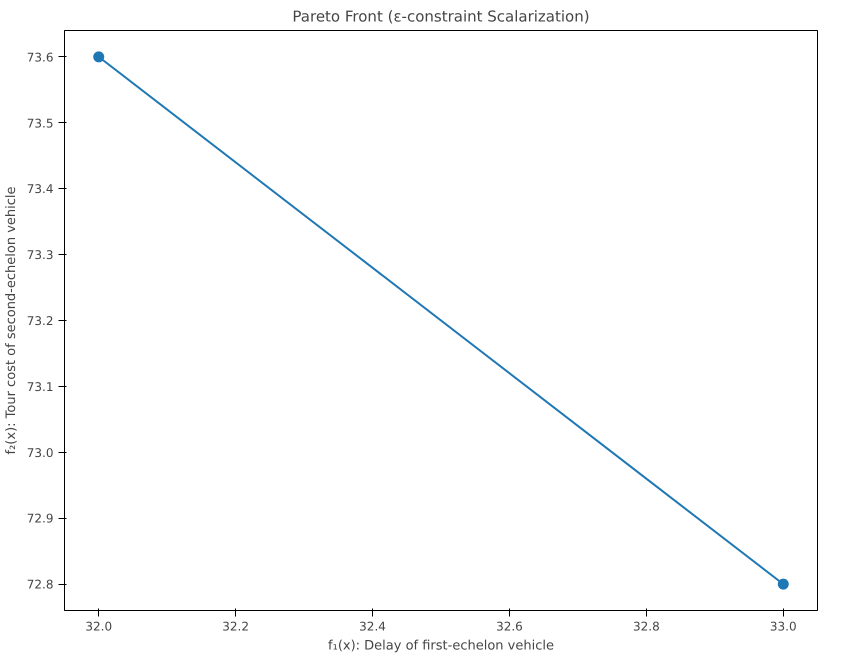 The height and width of the screenshot is (656, 842). Describe the element at coordinates (40, 189) in the screenshot. I see `y-tick-label: 73.4` at that location.